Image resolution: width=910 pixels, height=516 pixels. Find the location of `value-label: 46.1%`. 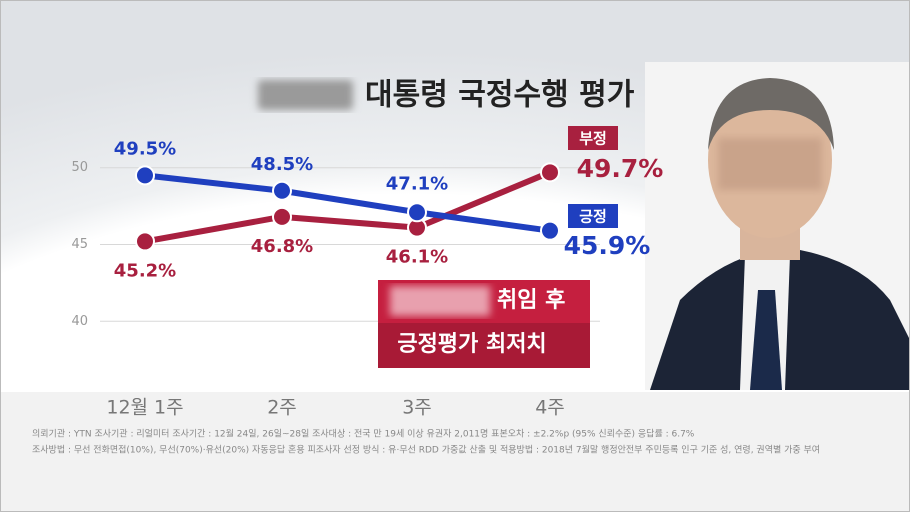

value-label: 46.1% is located at coordinates (417, 257).